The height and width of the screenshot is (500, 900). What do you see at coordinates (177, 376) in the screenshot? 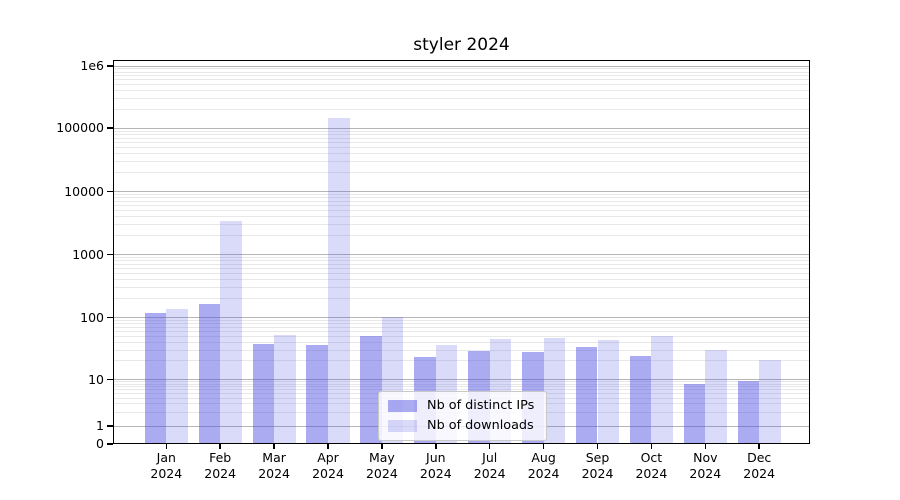
I see `bar-jan-downloads` at bounding box center [177, 376].